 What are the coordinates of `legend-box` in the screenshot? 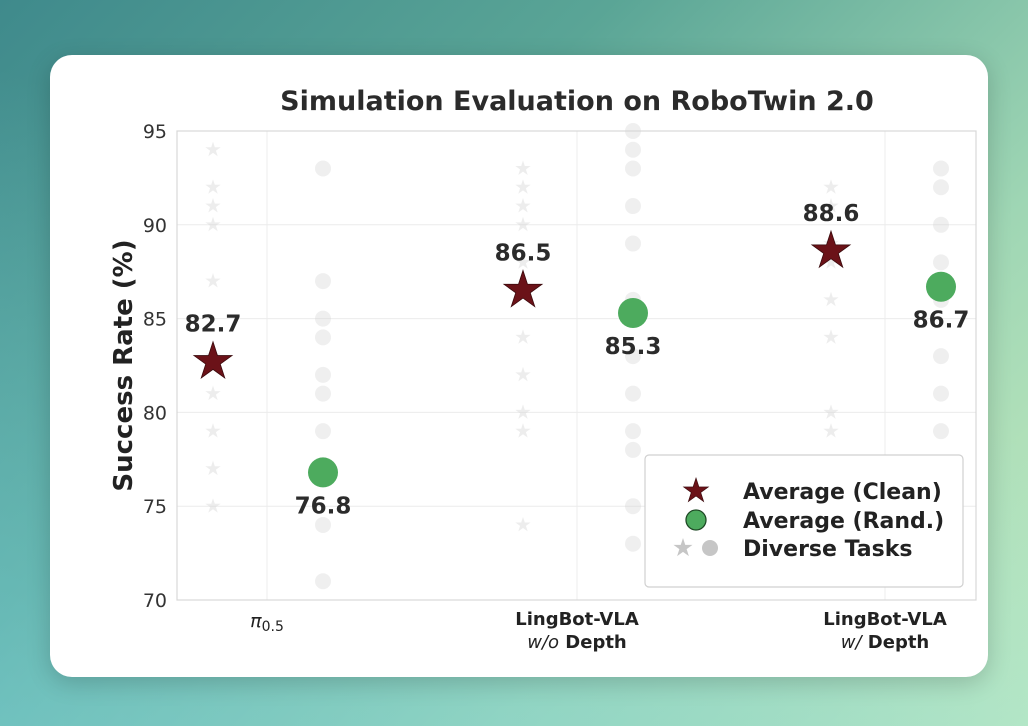 It's located at (804, 521).